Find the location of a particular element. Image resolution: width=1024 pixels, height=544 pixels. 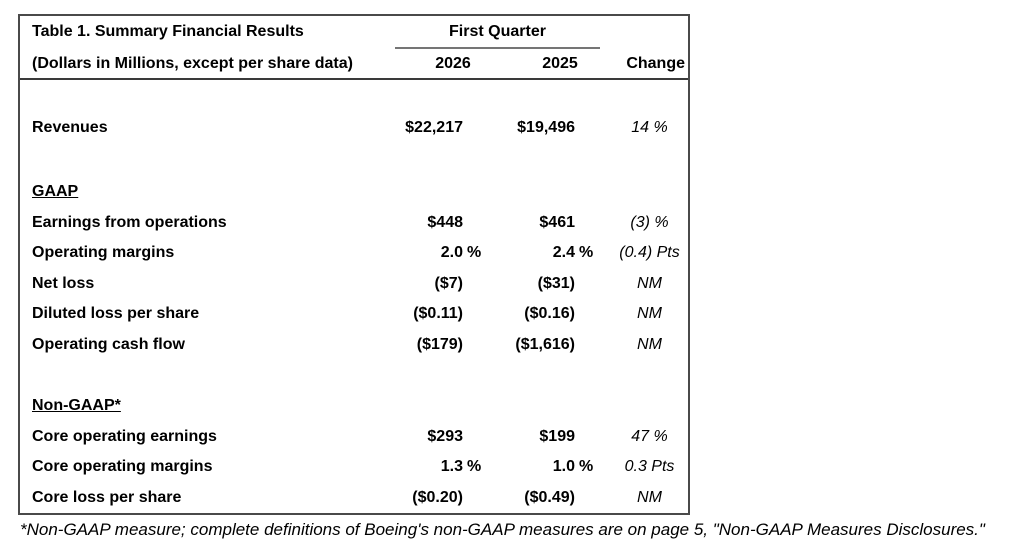

table-row-operating-margins: Operating margins 2.0% 2.4% (0.4) Pts is located at coordinates (354, 253).